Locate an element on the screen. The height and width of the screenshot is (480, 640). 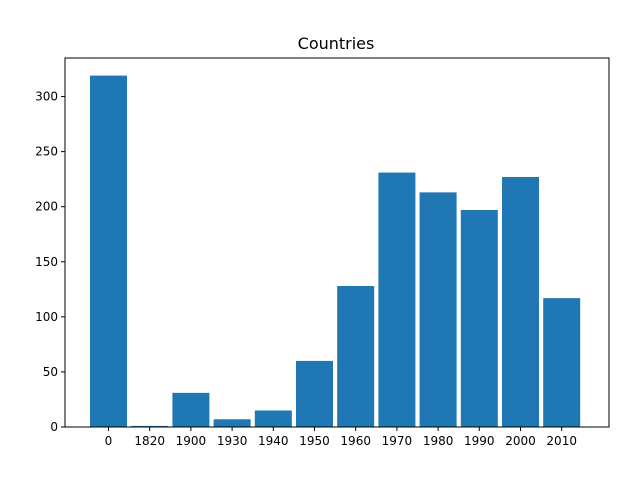
x-tick-label: 1970 is located at coordinates (397, 441).